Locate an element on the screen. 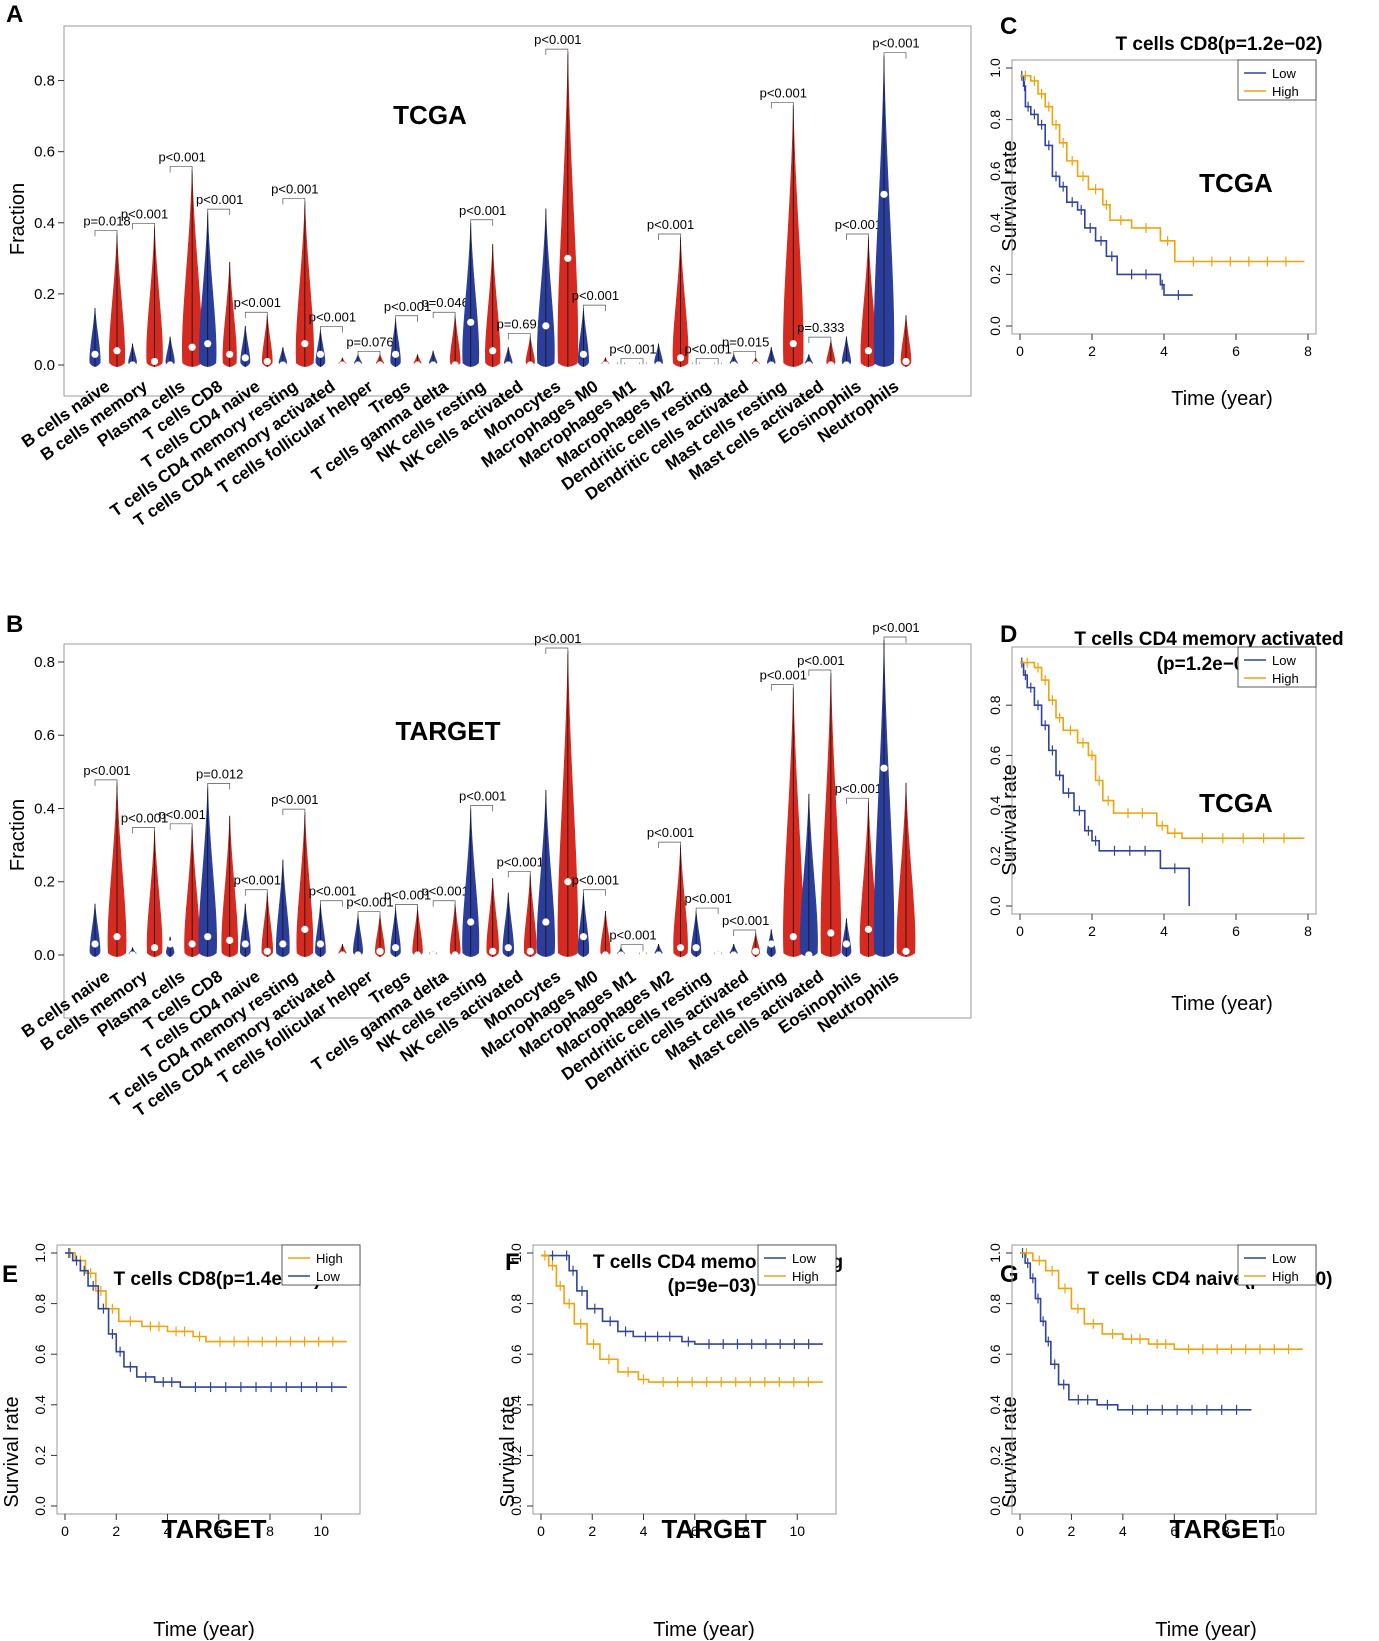  km-subtitle: (p=9e−03) is located at coordinates (712, 1286).